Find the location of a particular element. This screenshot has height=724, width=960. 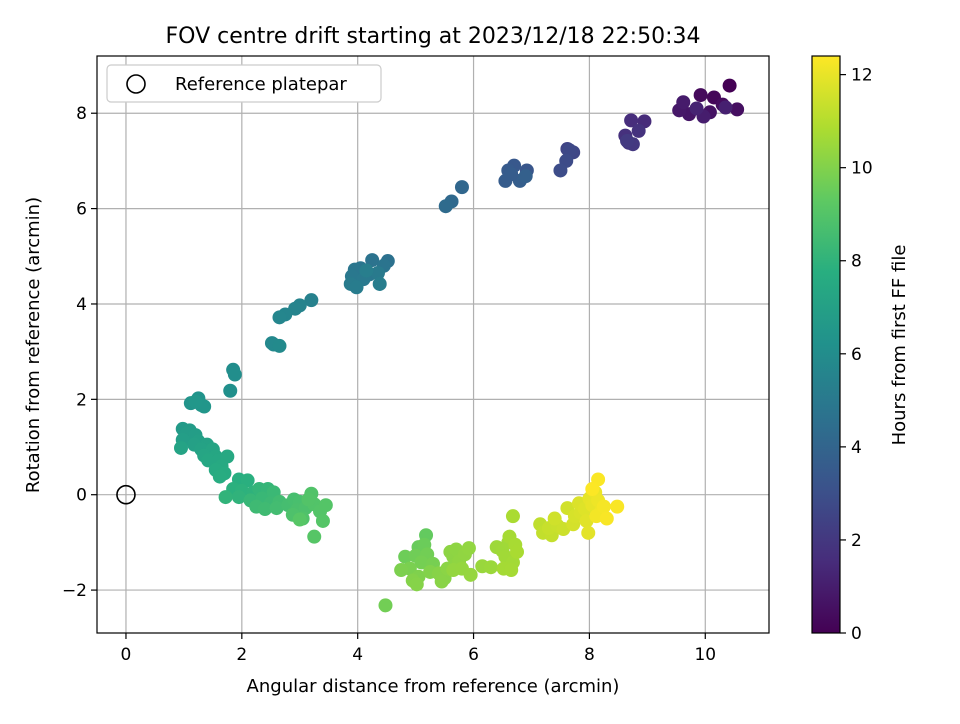

y-tick-label: 4 is located at coordinates (81, 305).